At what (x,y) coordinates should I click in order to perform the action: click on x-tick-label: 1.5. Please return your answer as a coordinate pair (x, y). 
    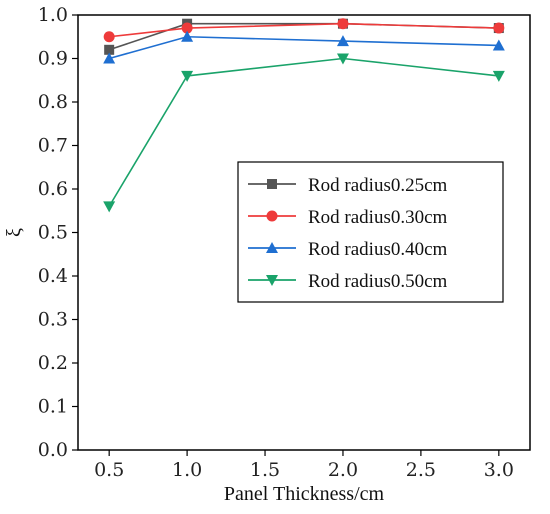
    Looking at the image, I should click on (265, 470).